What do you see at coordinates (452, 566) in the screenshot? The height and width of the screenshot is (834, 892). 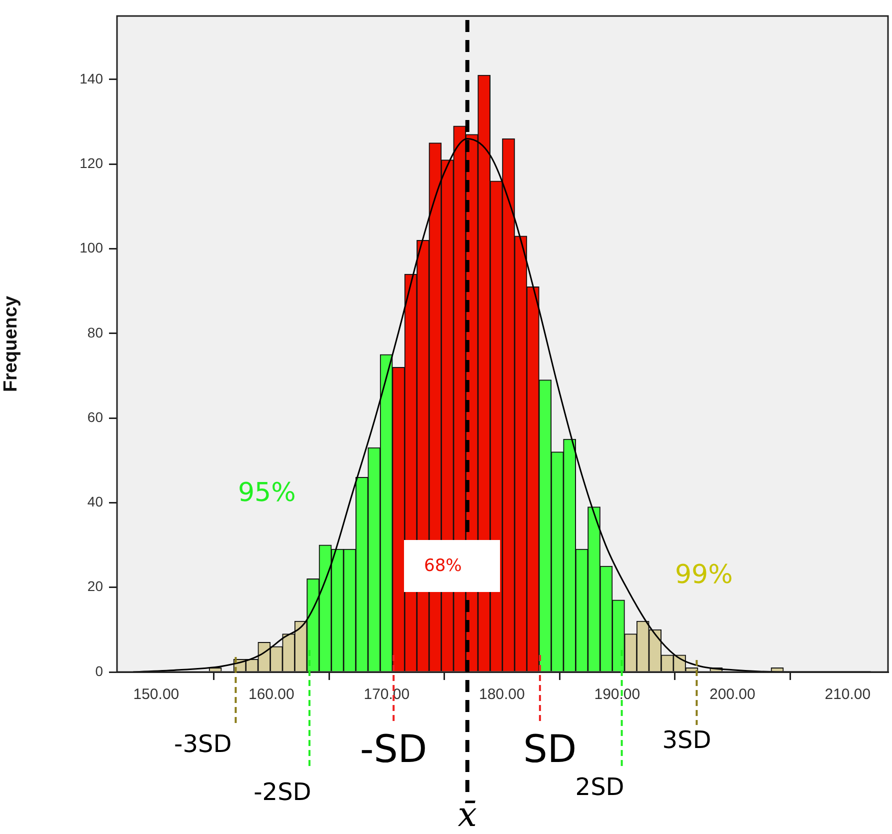 I see `label-box: 68%` at bounding box center [452, 566].